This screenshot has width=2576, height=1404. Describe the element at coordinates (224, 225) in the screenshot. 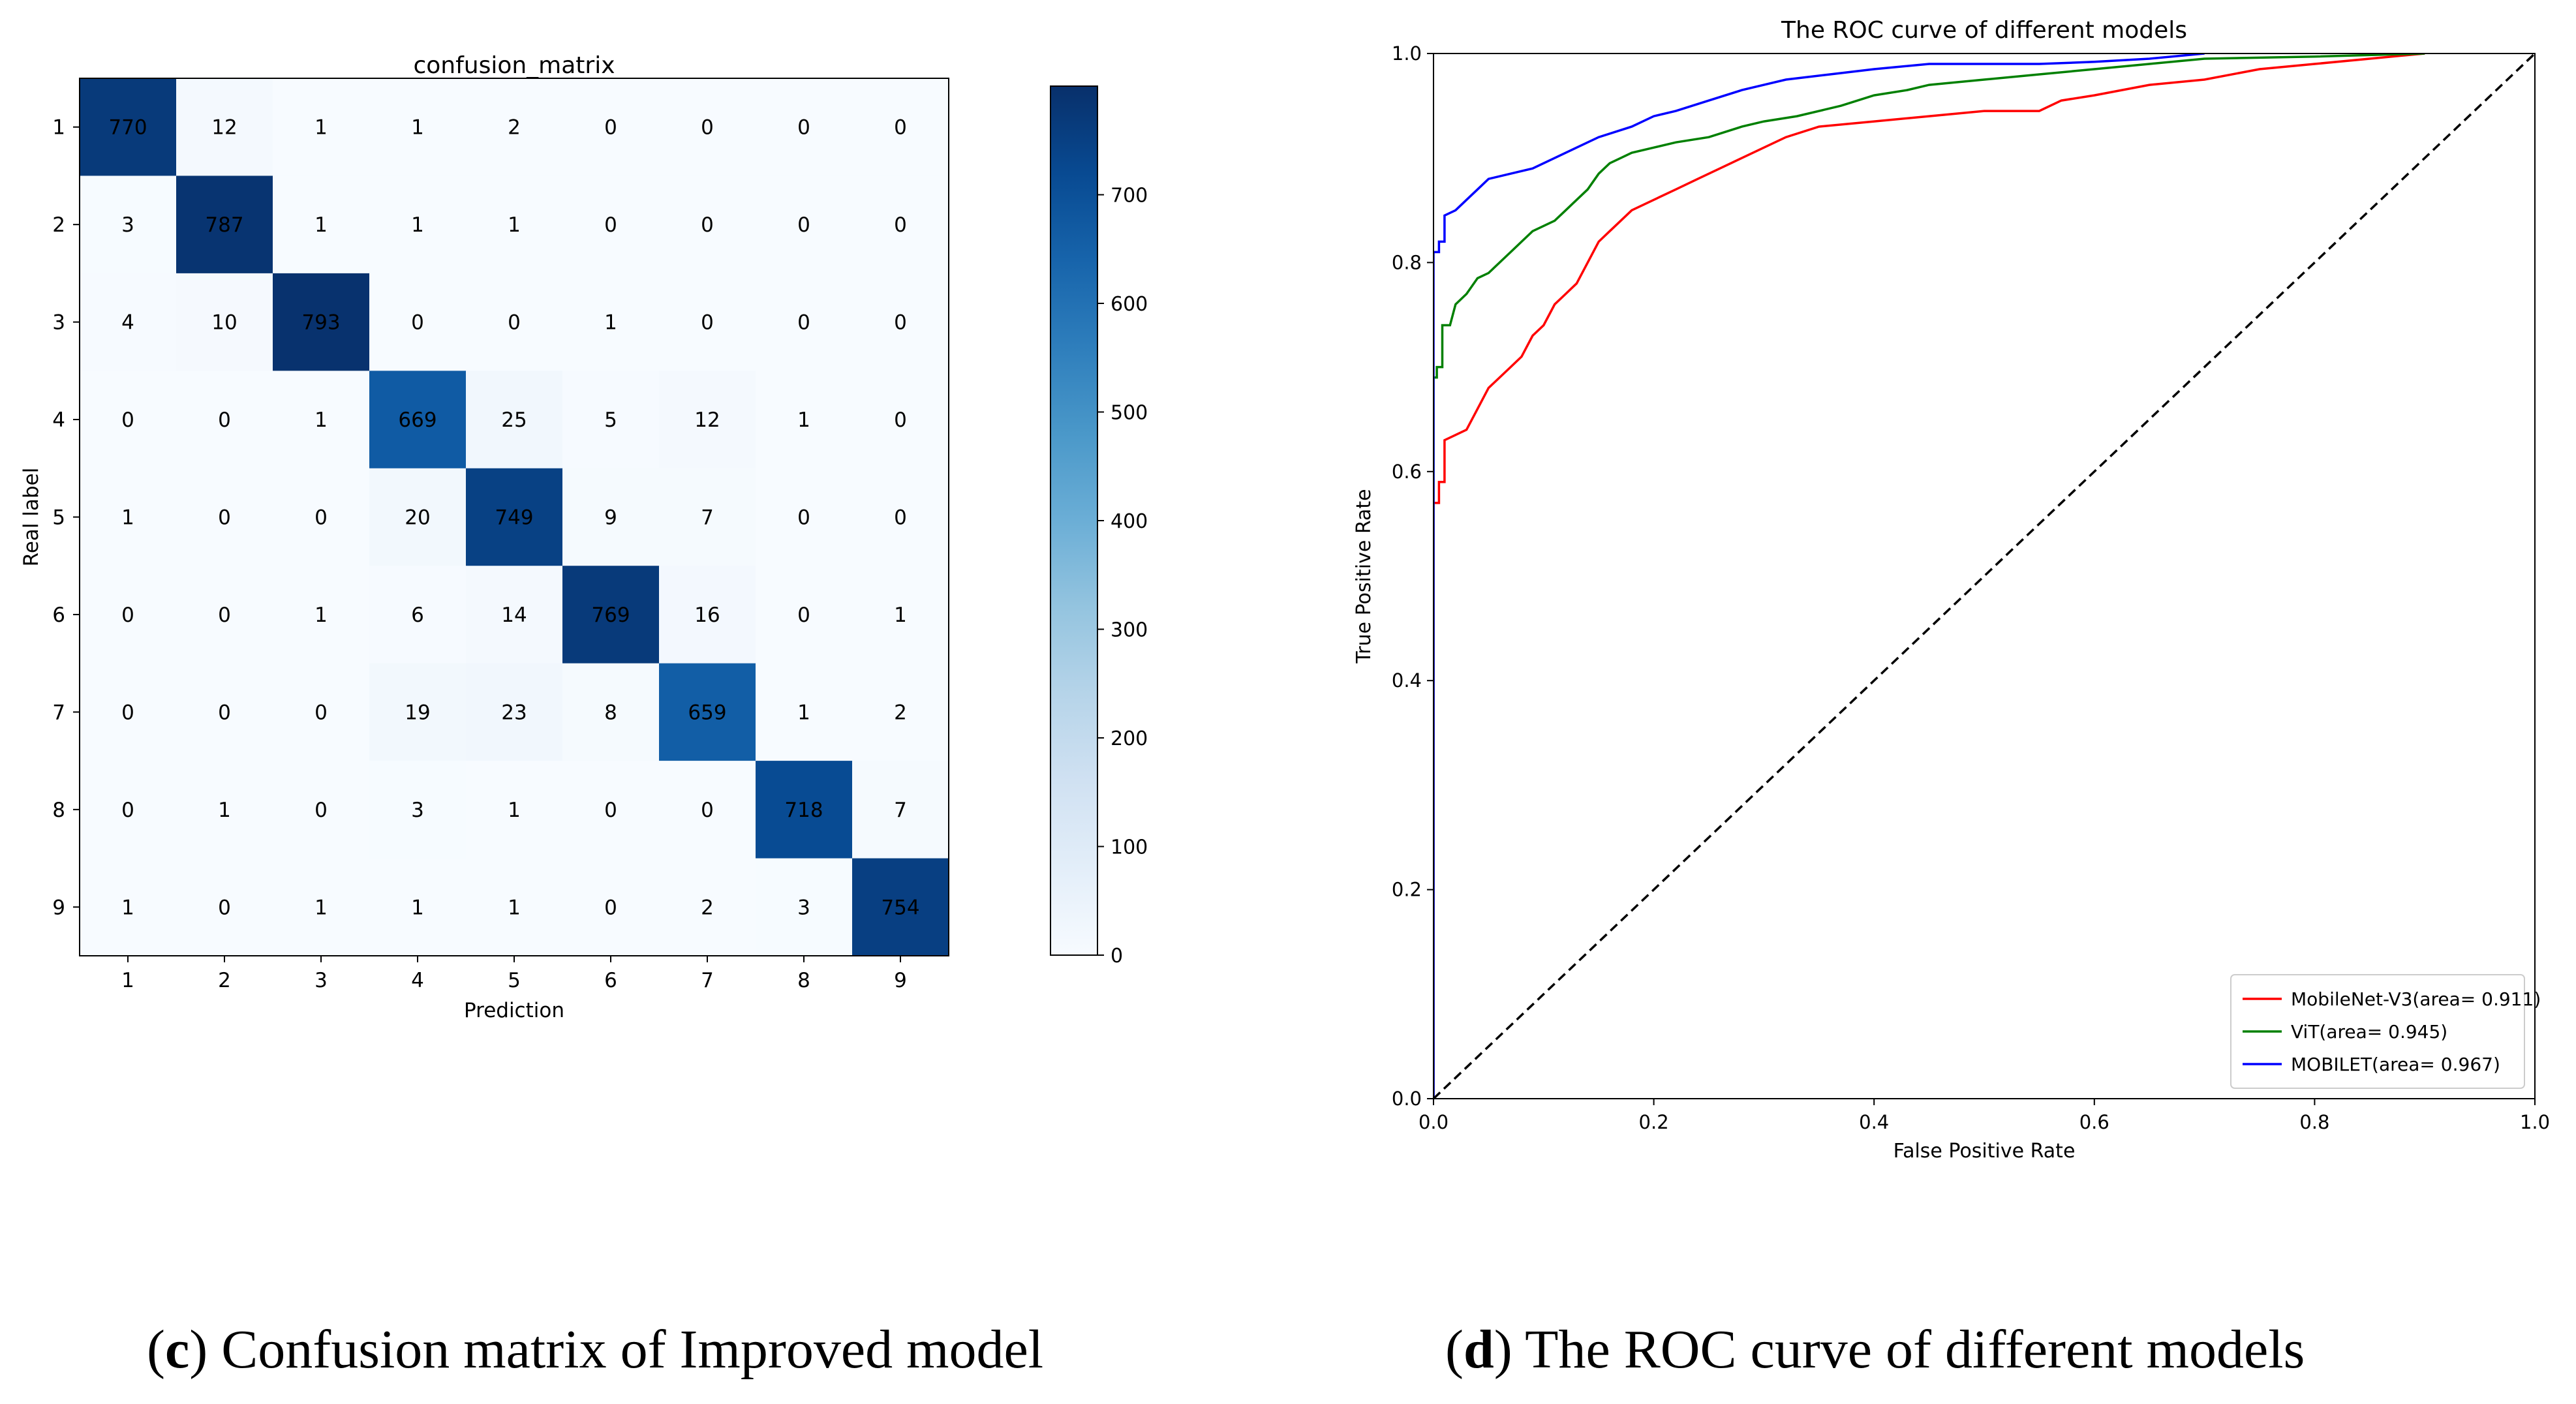

I see `cm-cell-value: 787` at that location.